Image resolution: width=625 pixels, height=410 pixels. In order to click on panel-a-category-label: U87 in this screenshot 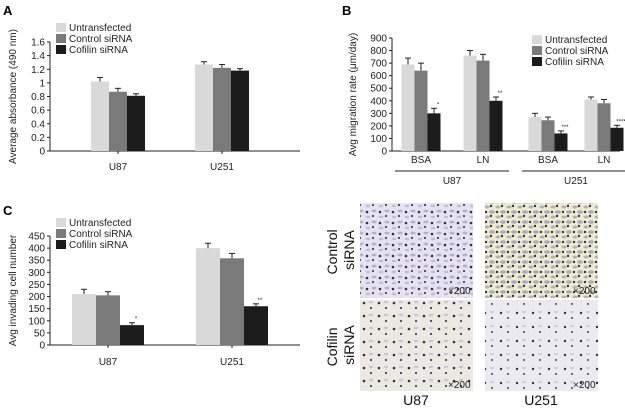, I will do `click(118, 167)`.